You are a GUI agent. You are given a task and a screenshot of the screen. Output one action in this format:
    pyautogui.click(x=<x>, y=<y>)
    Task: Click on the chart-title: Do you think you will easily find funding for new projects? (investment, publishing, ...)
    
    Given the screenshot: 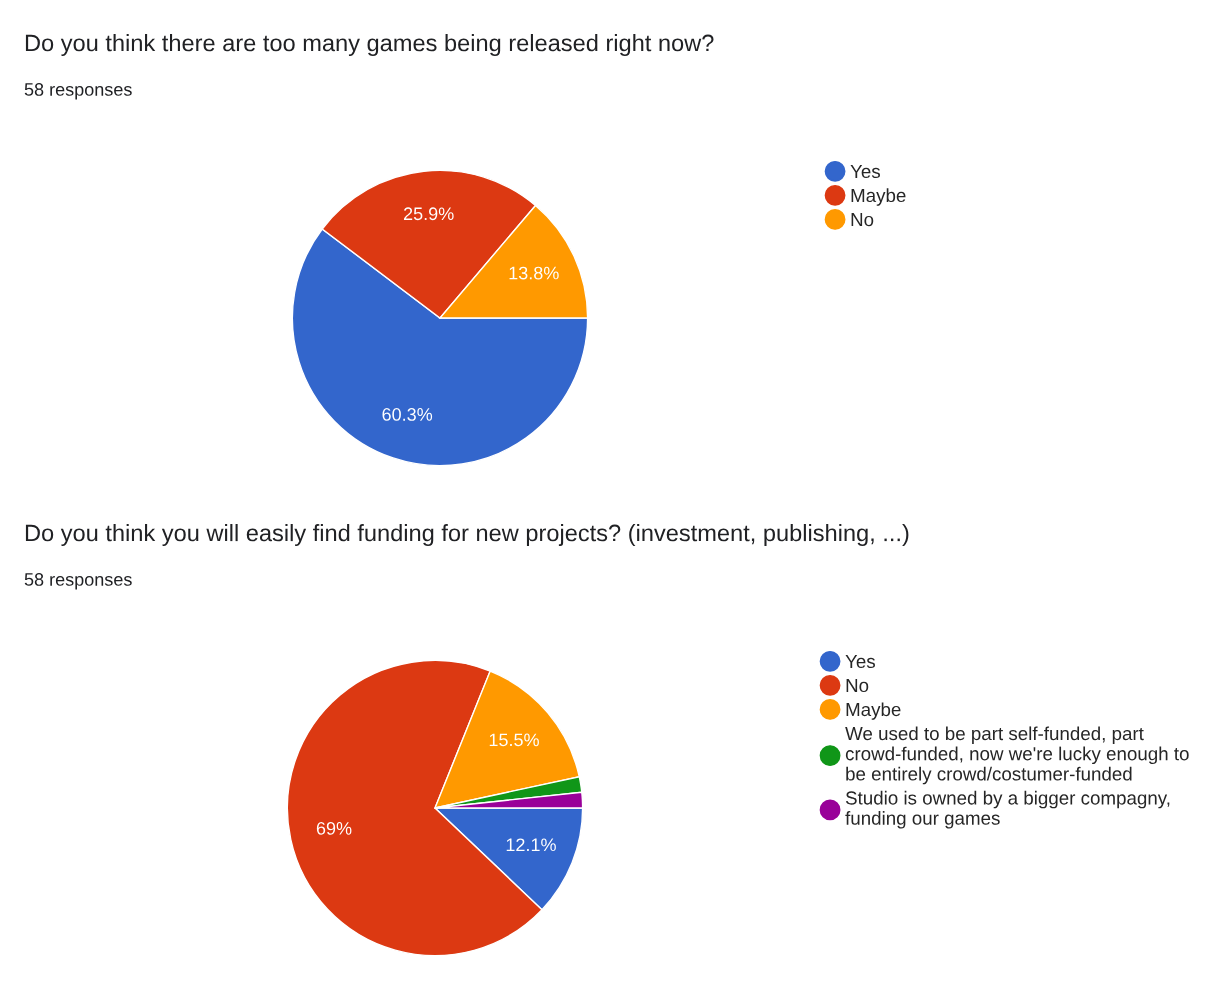 What is the action you would take?
    pyautogui.click(x=467, y=535)
    